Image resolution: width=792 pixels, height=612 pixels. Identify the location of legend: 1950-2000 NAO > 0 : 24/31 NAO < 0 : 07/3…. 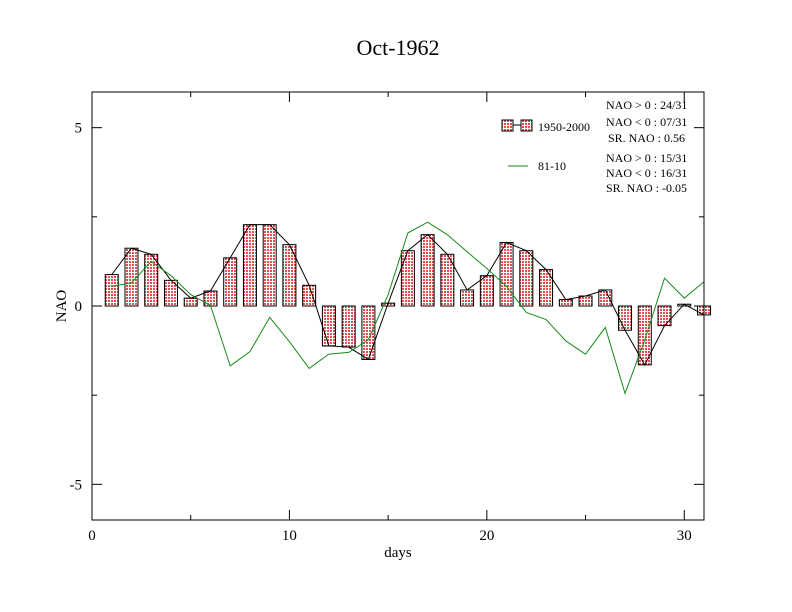
(594, 146).